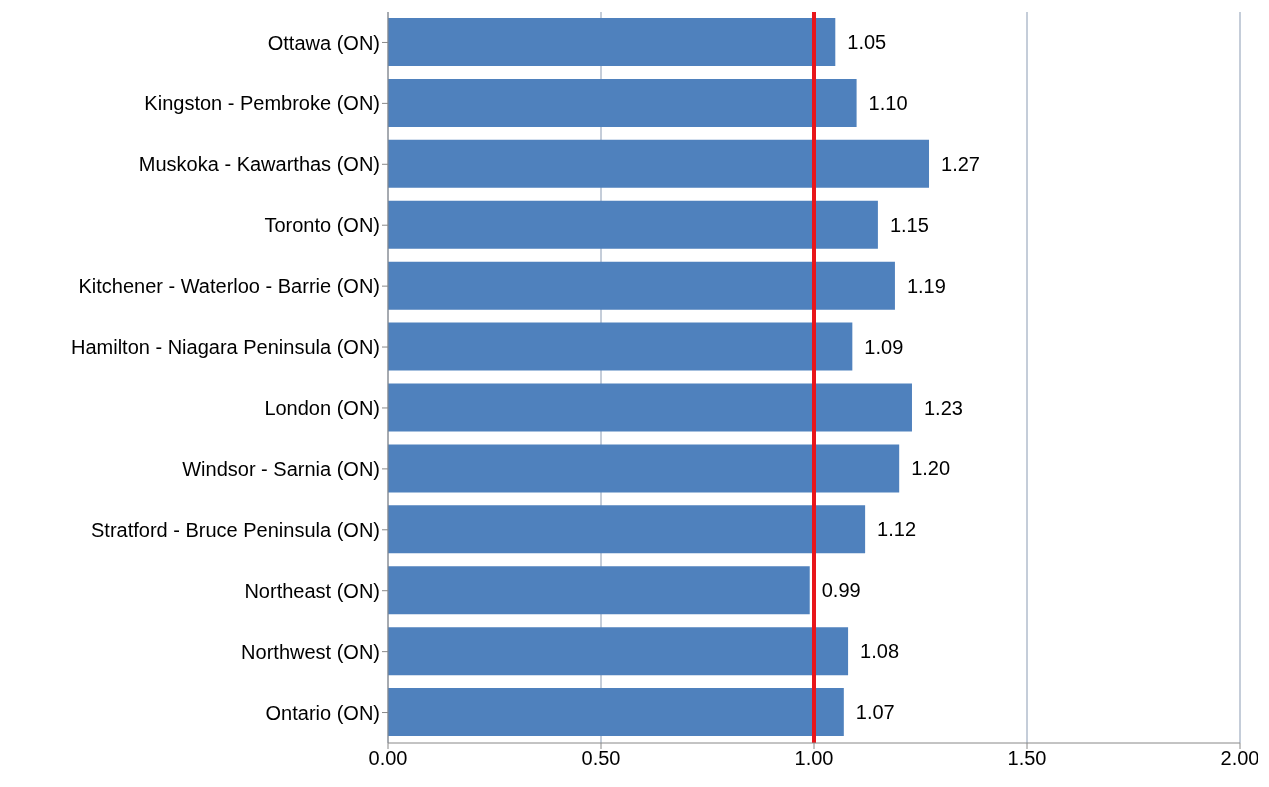 This screenshot has width=1269, height=787. What do you see at coordinates (931, 468) in the screenshot?
I see `data-label: 1.20` at bounding box center [931, 468].